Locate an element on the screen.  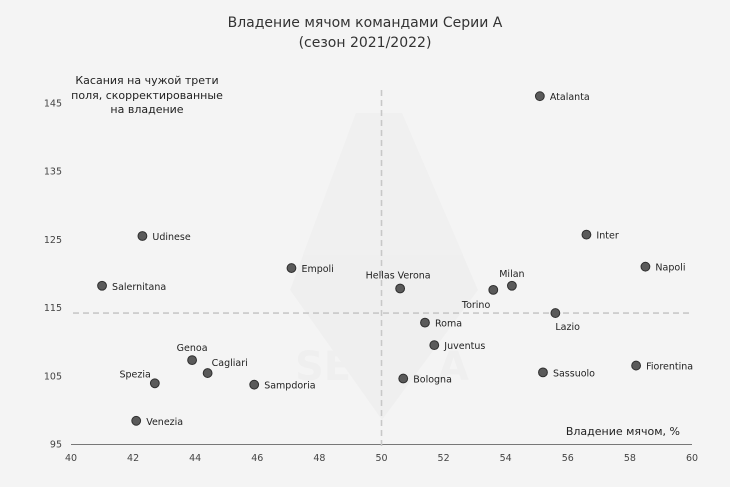
point-label: Juventus is located at coordinates (464, 346).